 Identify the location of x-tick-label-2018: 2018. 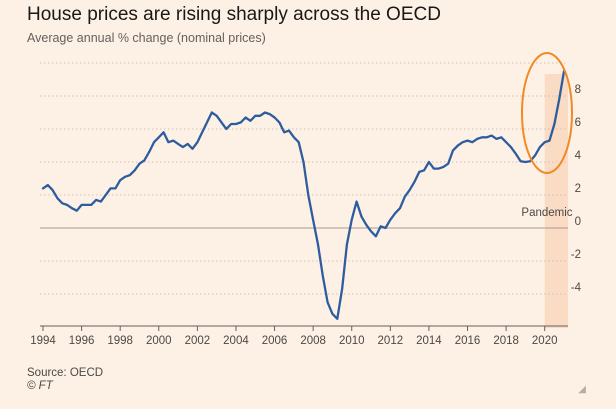
(506, 341).